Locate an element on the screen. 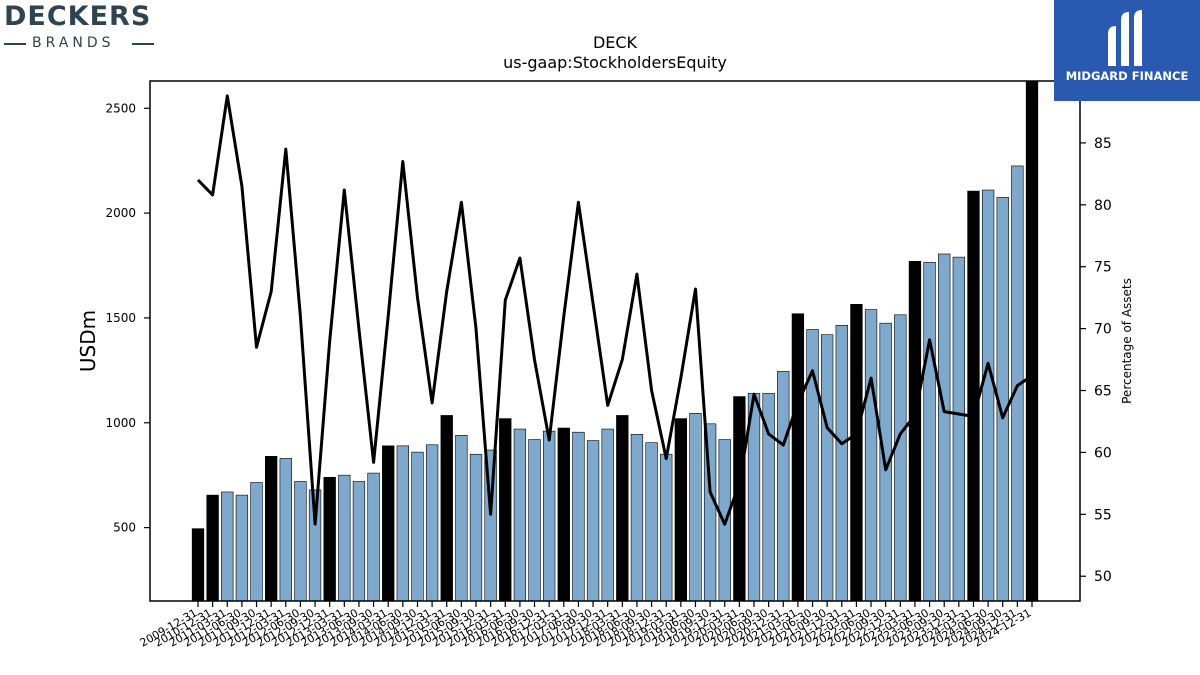  chart-title: DECK is located at coordinates (615, 42).